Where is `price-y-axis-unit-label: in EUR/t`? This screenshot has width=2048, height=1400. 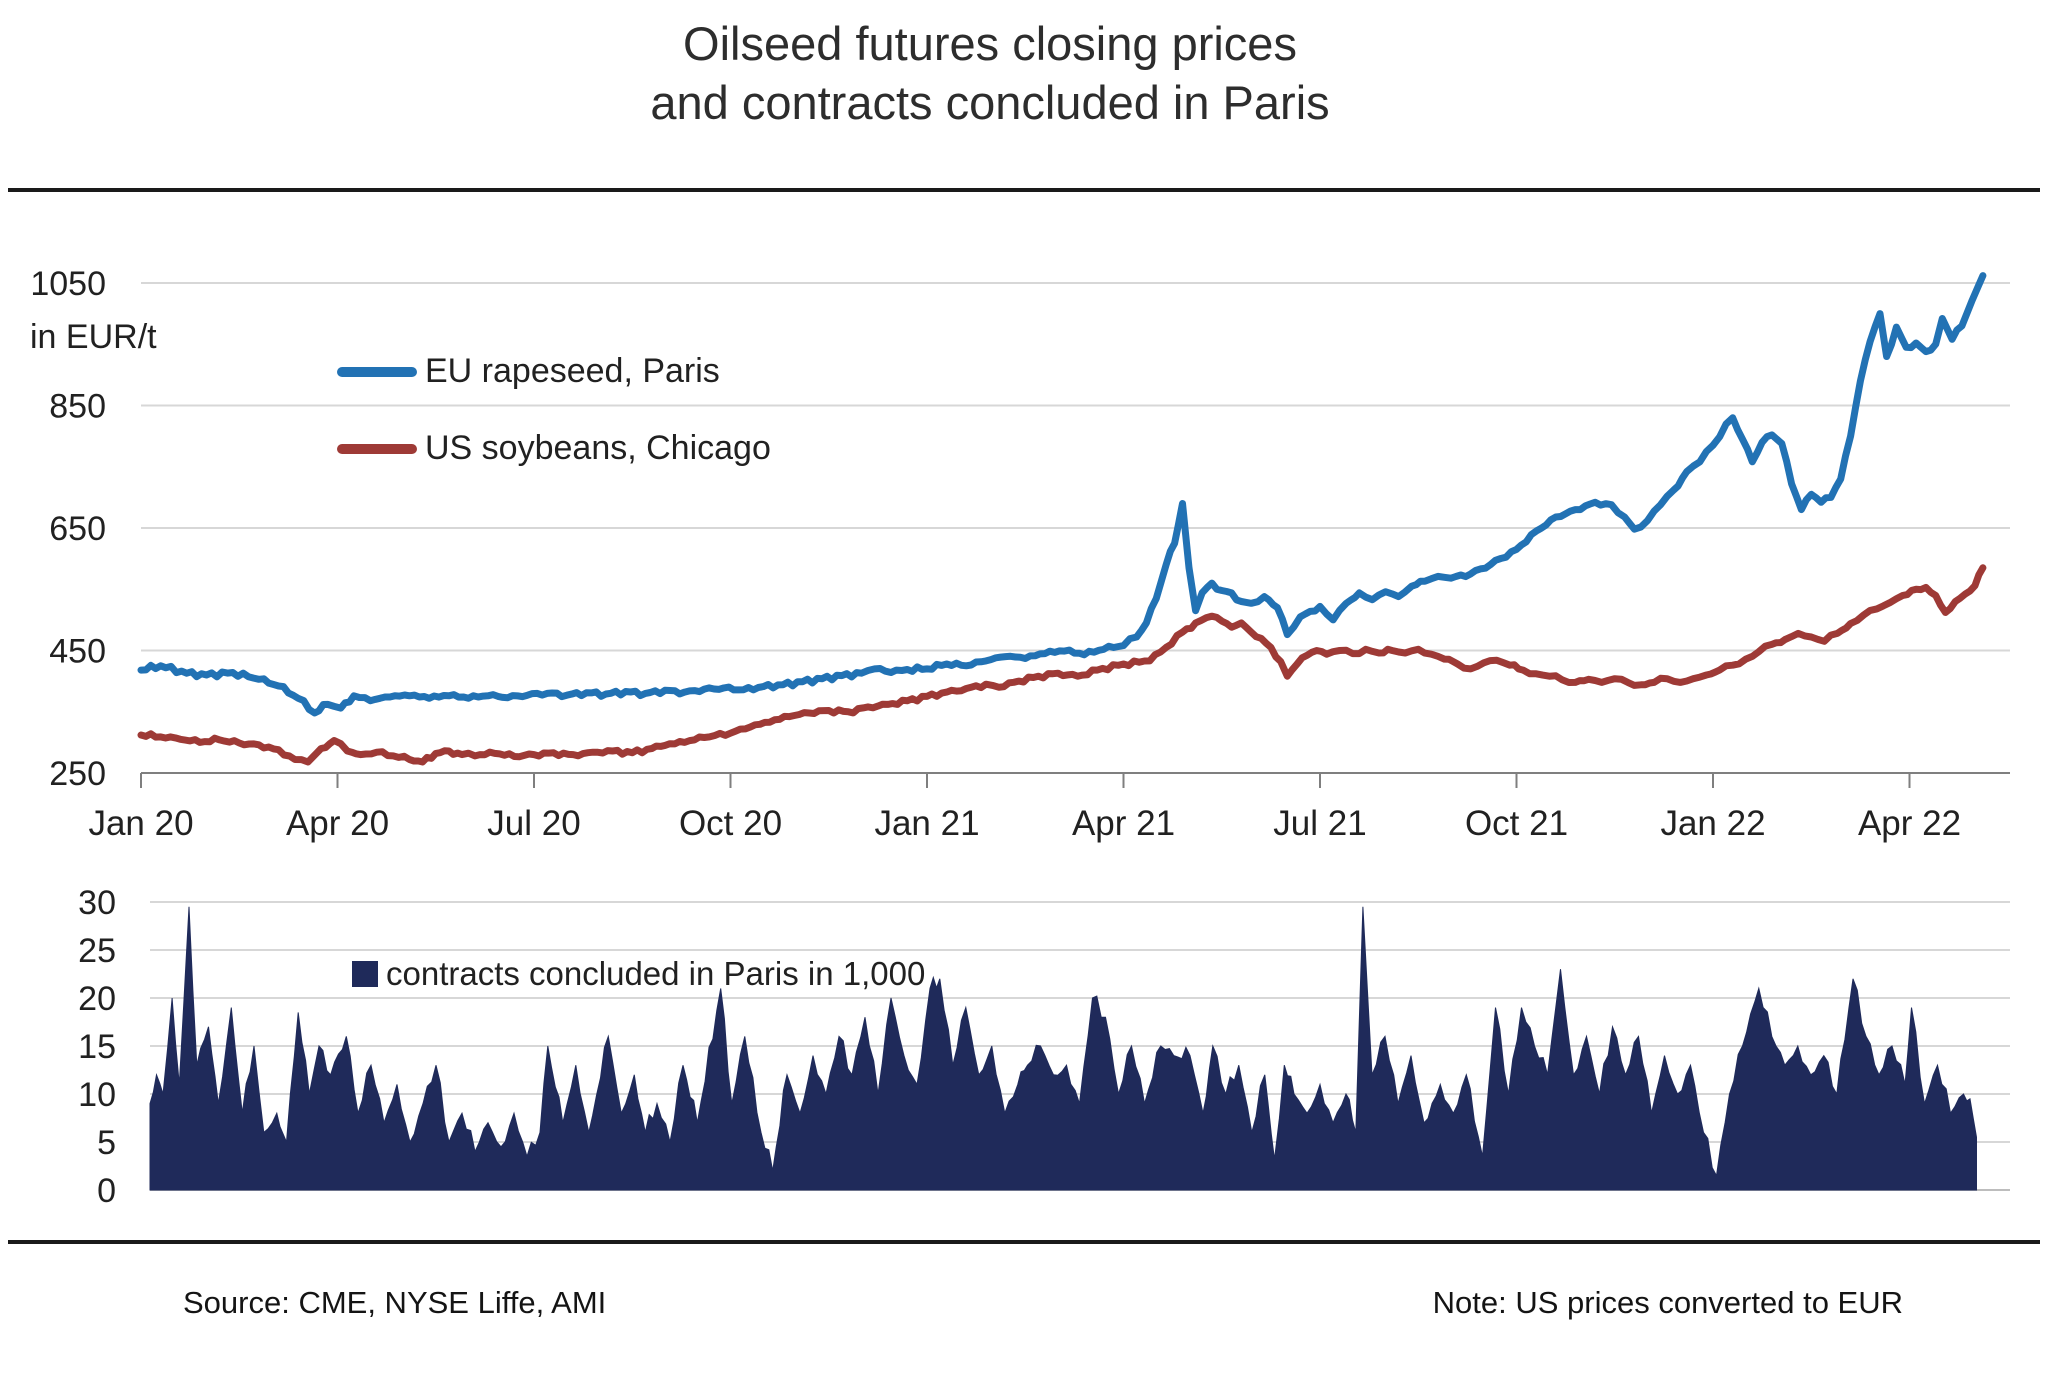 price-y-axis-unit-label: in EUR/t is located at coordinates (93, 337).